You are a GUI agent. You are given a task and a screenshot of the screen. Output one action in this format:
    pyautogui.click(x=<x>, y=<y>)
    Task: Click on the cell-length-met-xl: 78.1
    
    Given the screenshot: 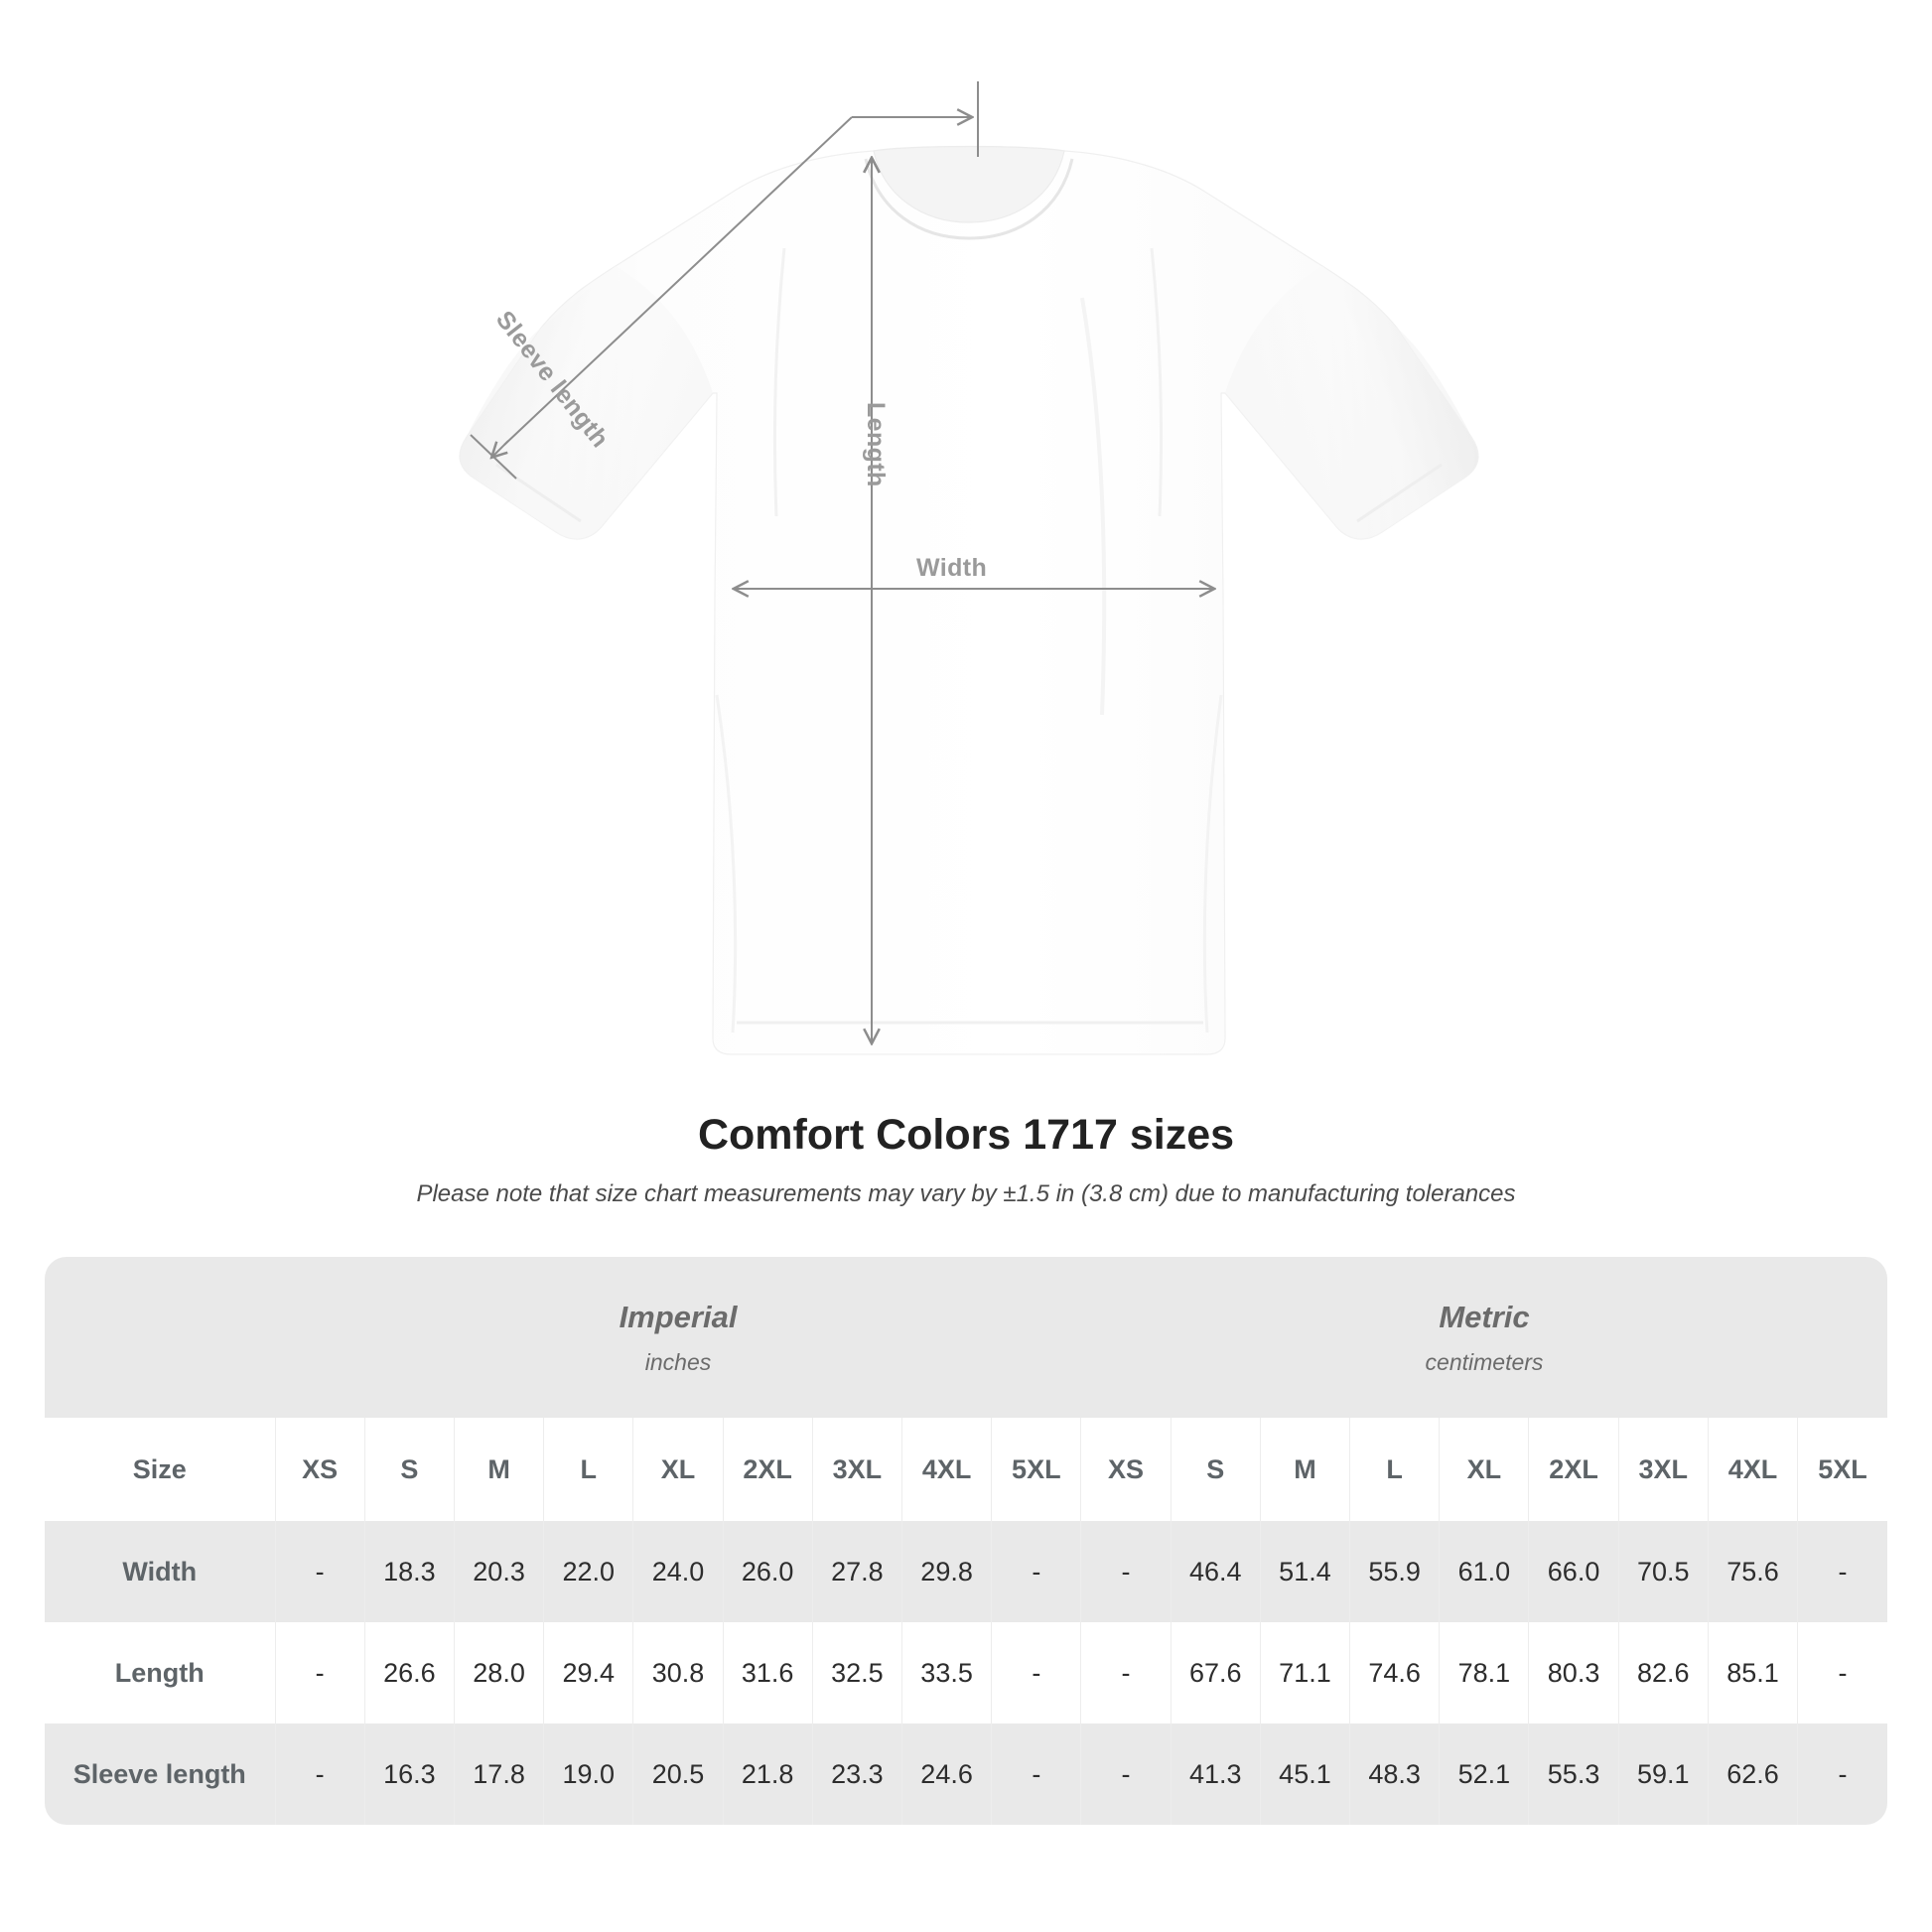 What is the action you would take?
    pyautogui.click(x=1484, y=1674)
    